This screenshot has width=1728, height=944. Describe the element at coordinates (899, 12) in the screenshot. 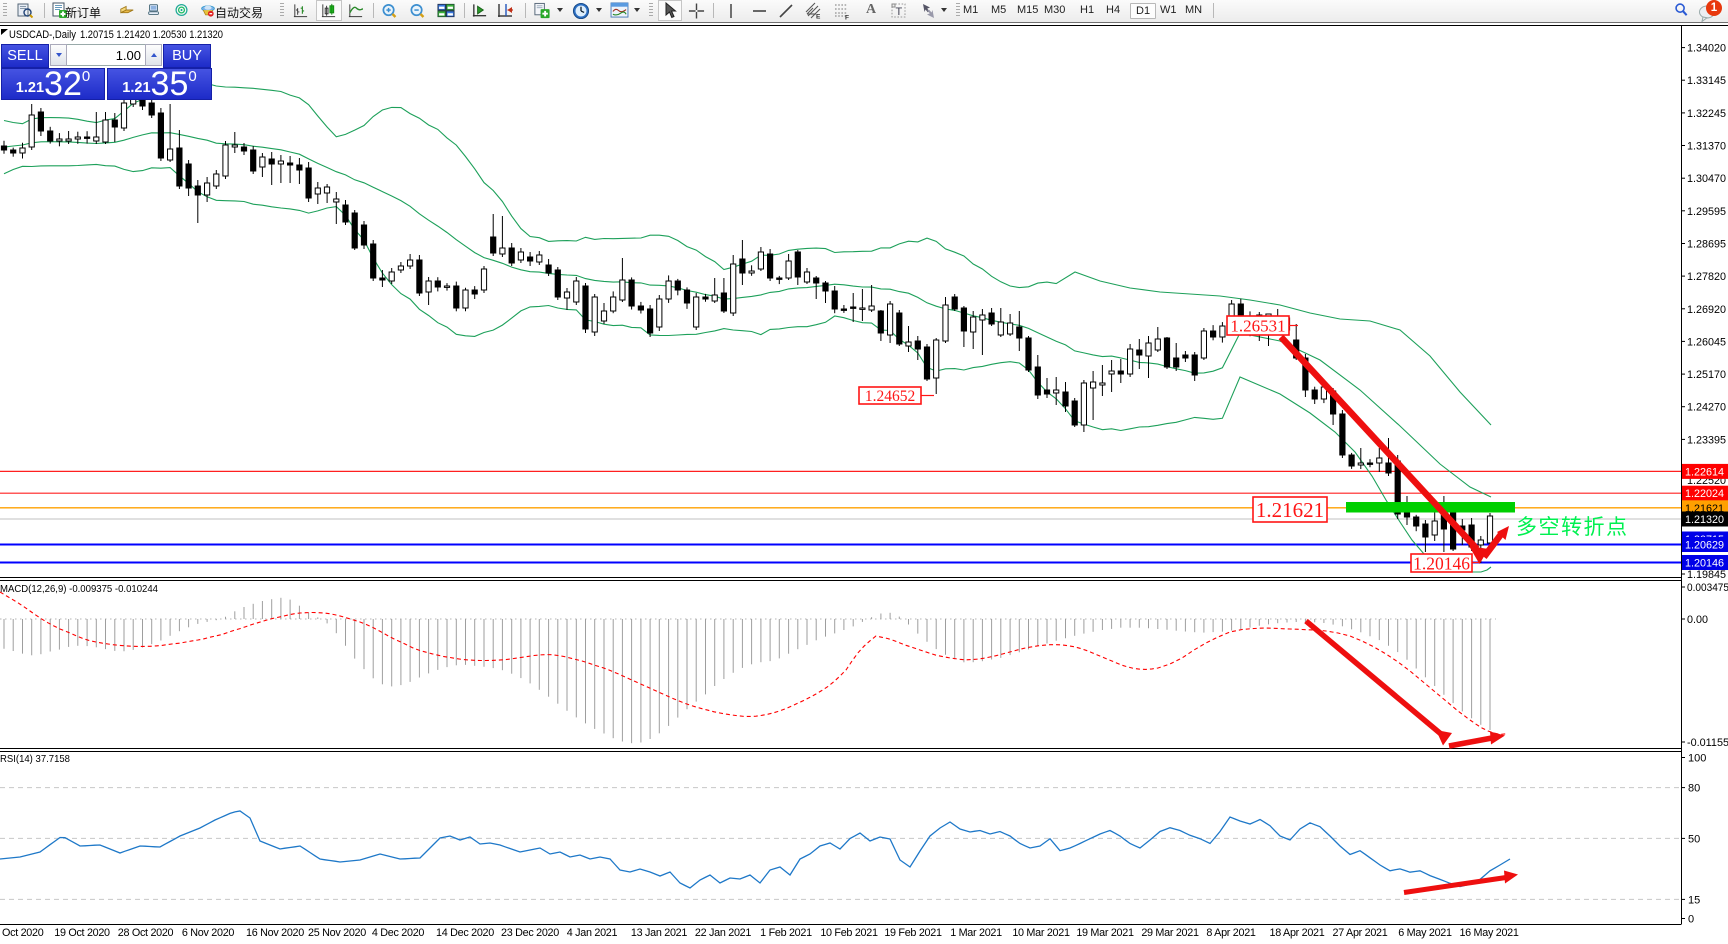

I see `svg-text: T` at that location.